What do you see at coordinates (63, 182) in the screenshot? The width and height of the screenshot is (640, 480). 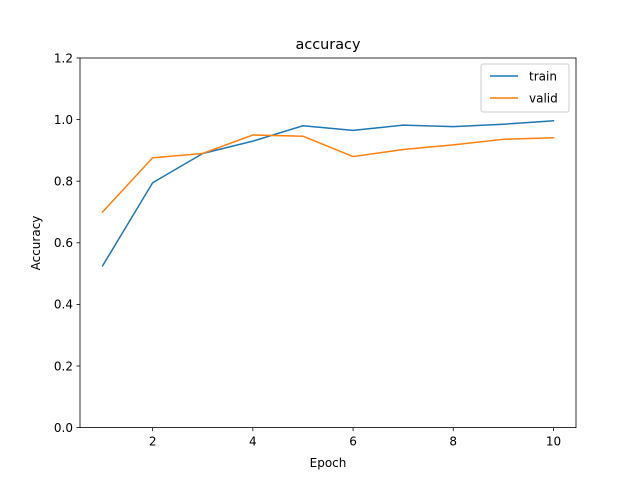 I see `y-tick-label: 0.8` at bounding box center [63, 182].